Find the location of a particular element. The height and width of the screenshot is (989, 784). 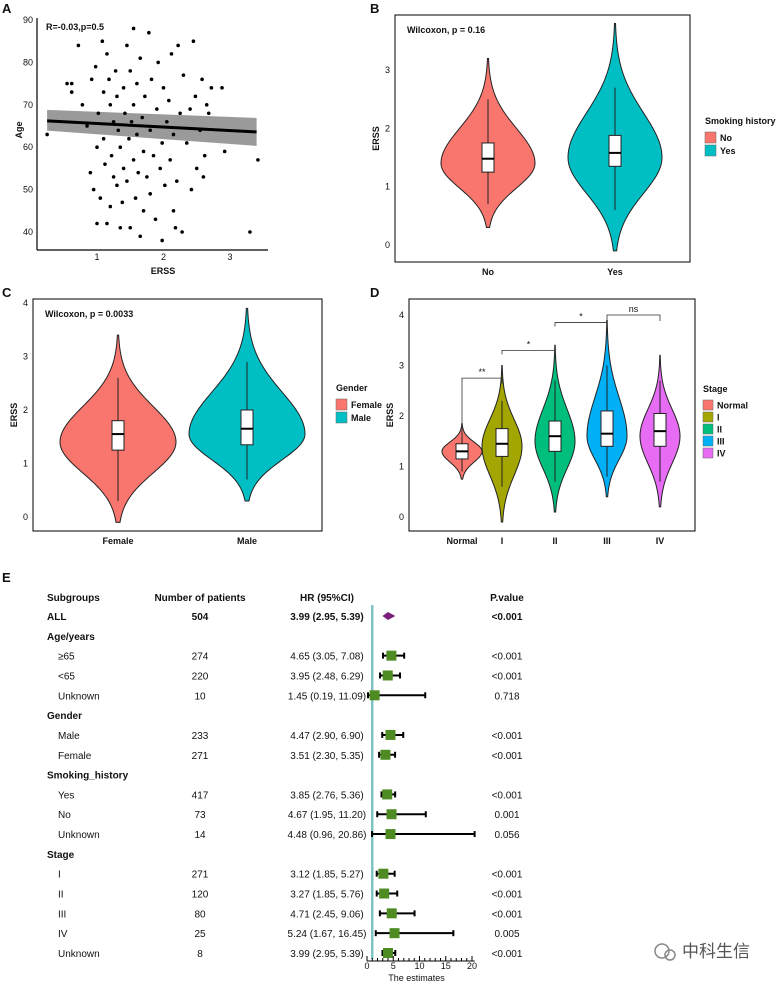

row-patients: 10 is located at coordinates (200, 696).